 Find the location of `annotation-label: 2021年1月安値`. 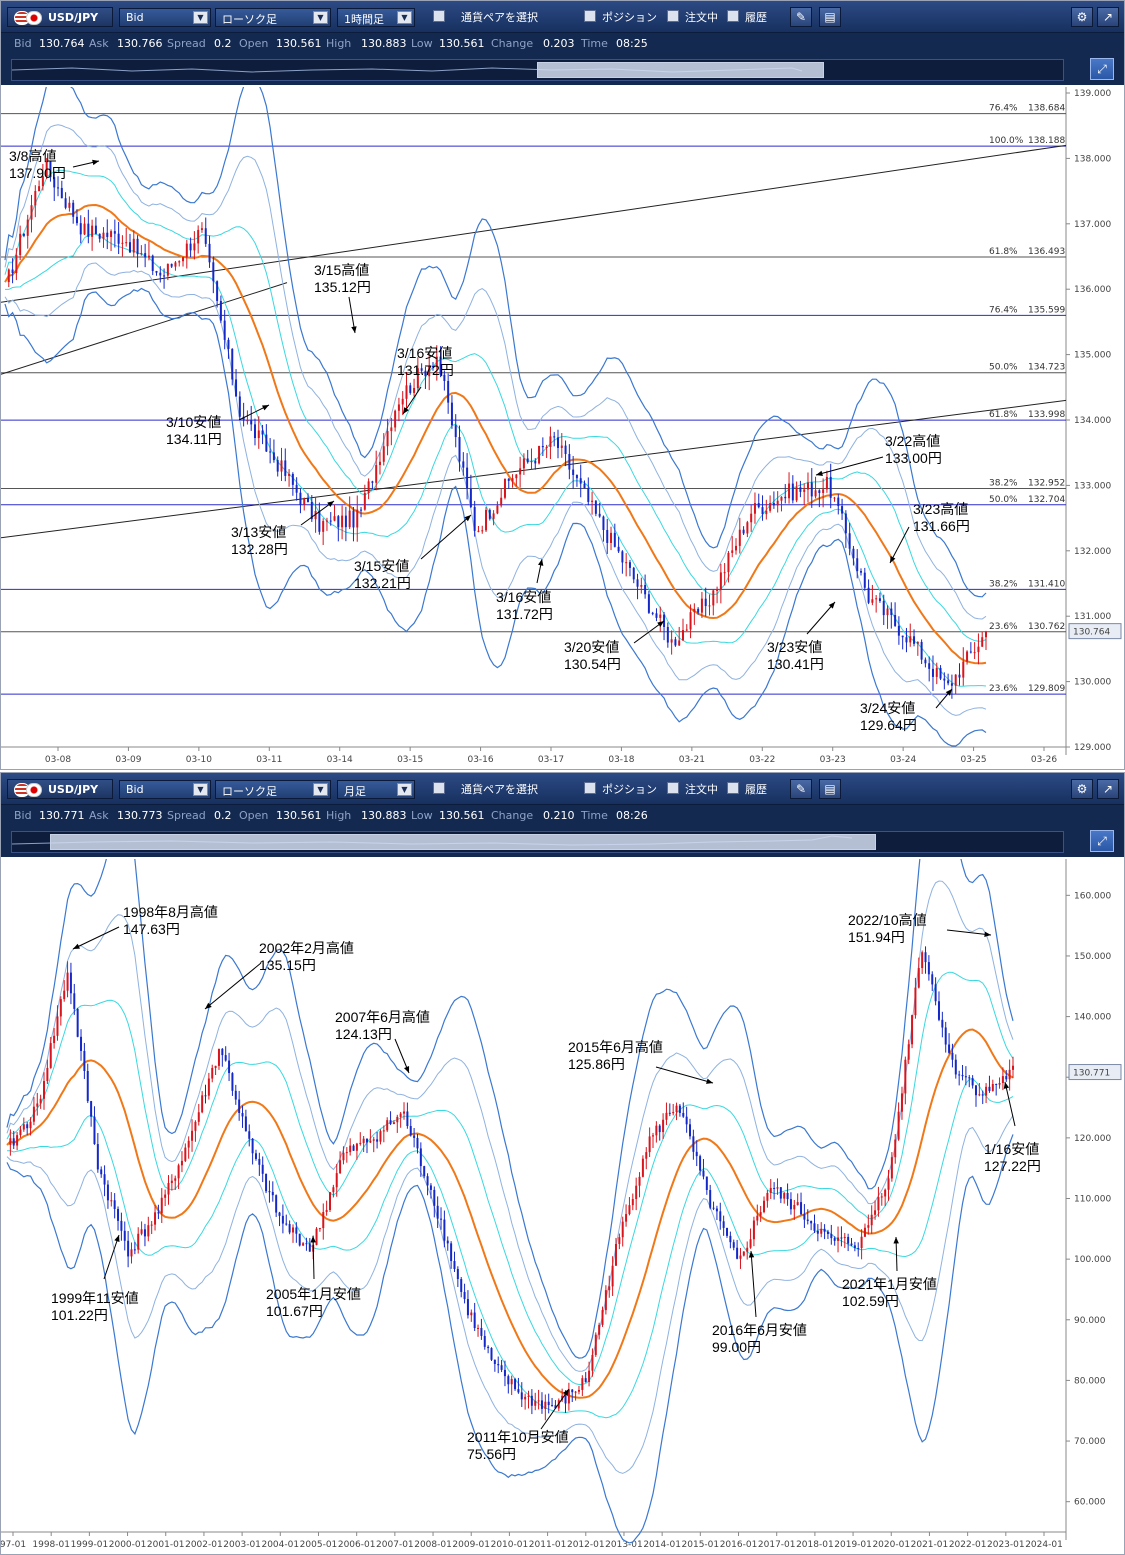

annotation-label: 2021年1月安値 is located at coordinates (889, 1284).